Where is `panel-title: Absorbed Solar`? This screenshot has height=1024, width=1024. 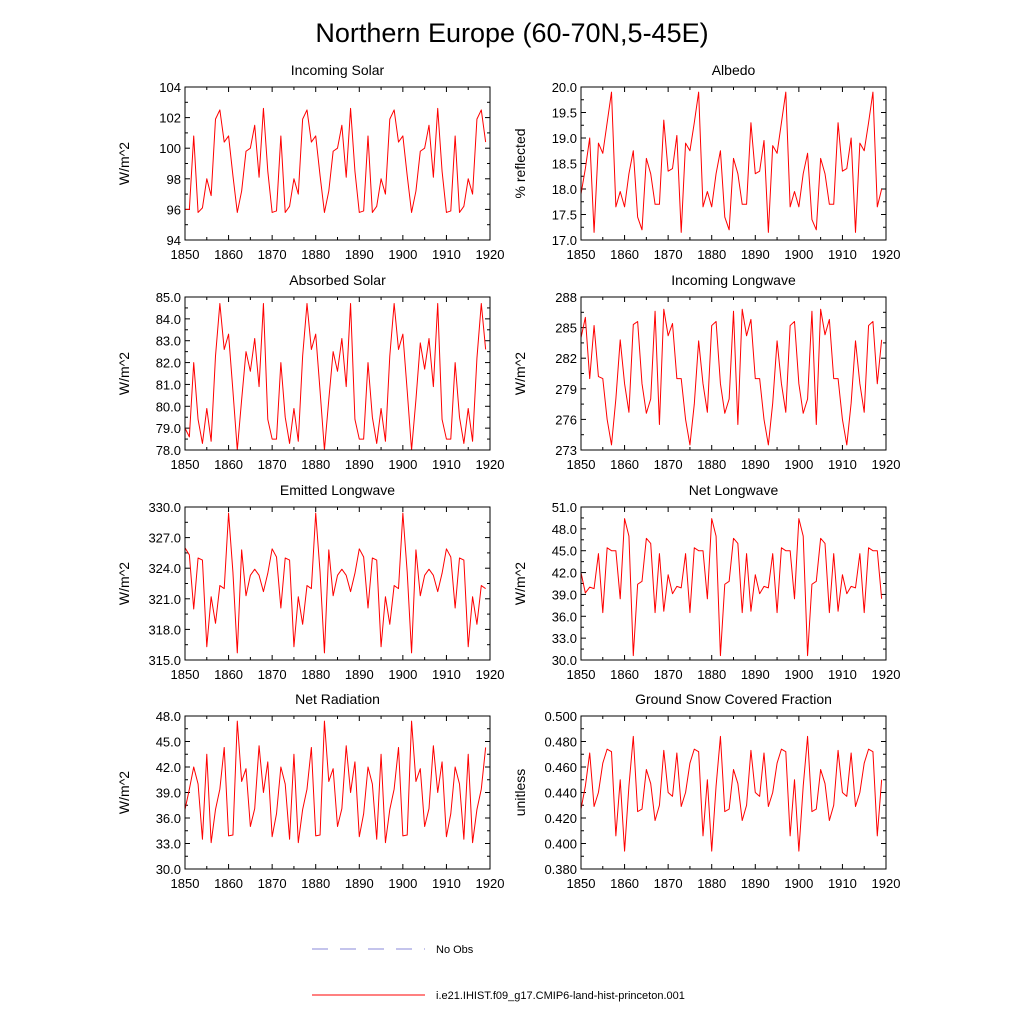 panel-title: Absorbed Solar is located at coordinates (337, 280).